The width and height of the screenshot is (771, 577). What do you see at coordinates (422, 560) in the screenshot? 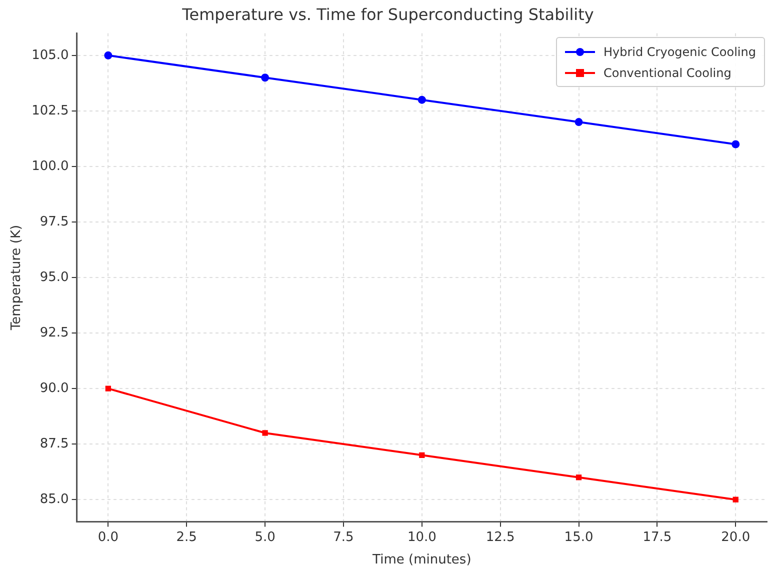
I see `x-axis-title: Time (minutes)` at bounding box center [422, 560].